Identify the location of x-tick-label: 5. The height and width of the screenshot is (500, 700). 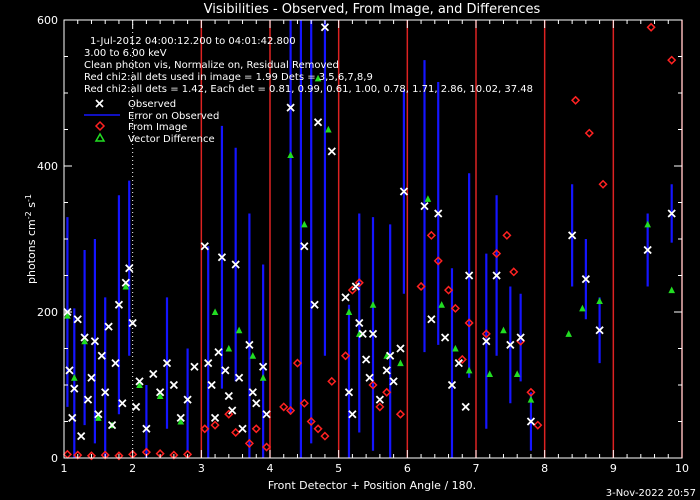
(338, 468).